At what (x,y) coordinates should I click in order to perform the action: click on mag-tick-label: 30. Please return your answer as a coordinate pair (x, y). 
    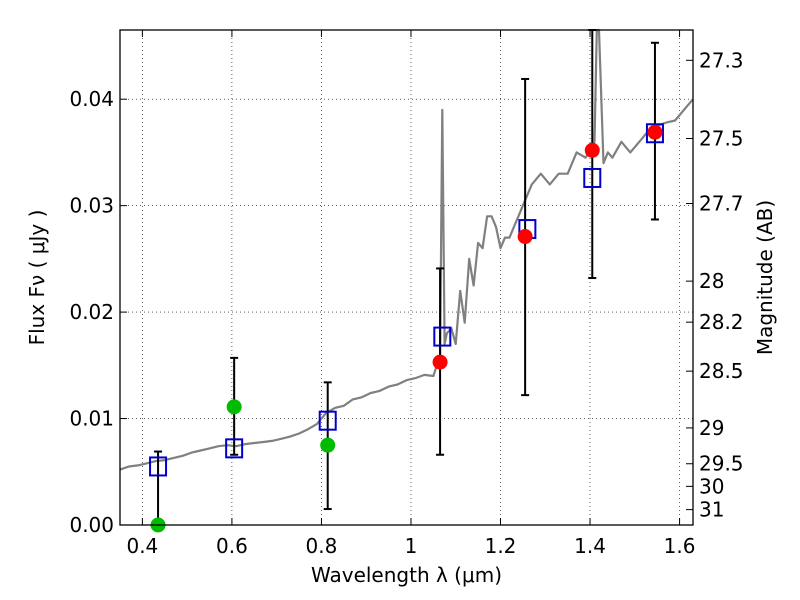
    Looking at the image, I should click on (711, 486).